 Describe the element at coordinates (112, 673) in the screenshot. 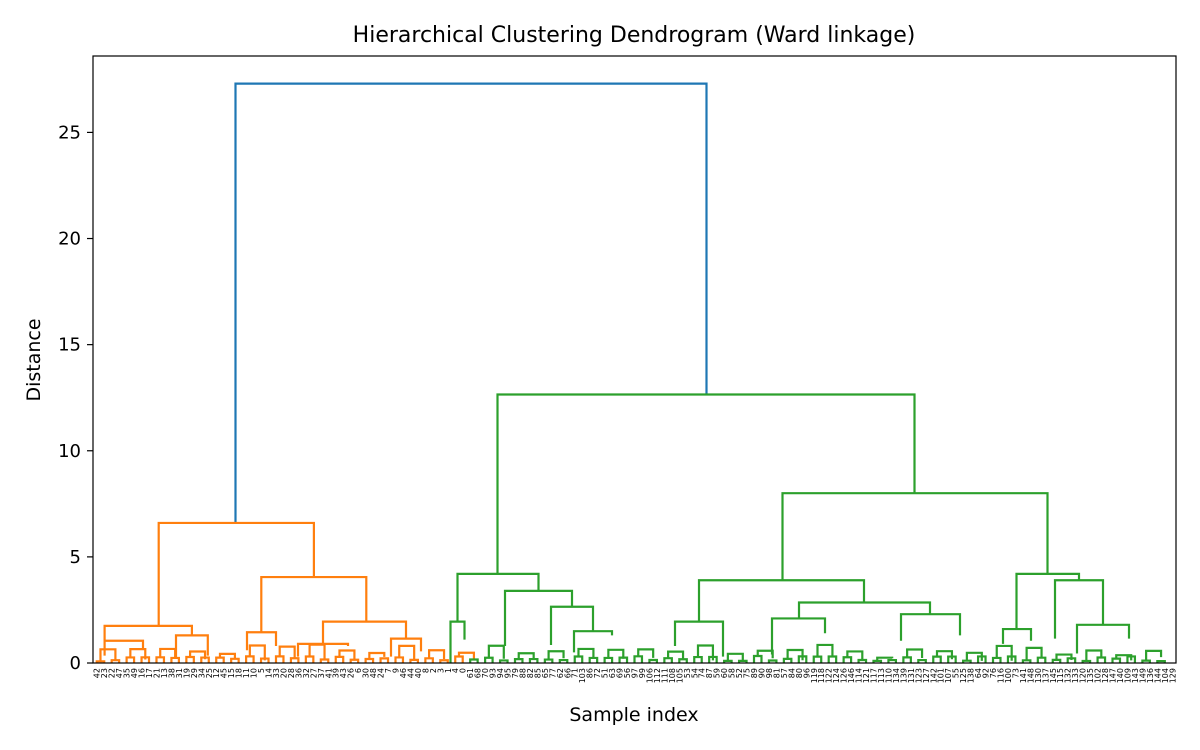

I see `leaf-label: 22` at that location.